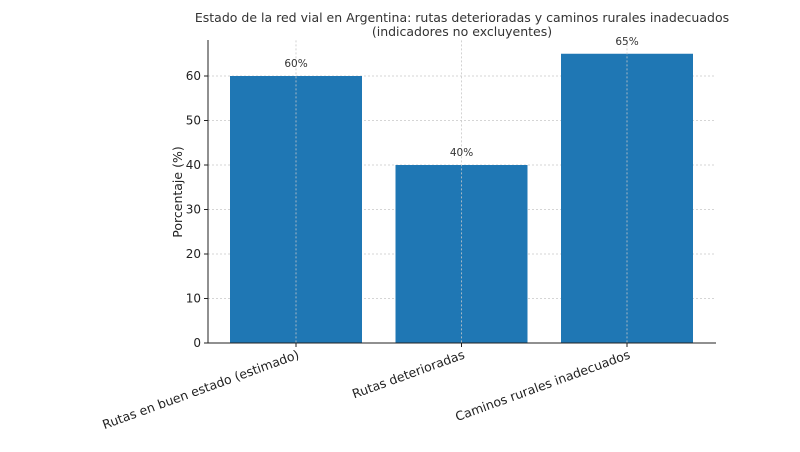  Describe the element at coordinates (461, 153) in the screenshot. I see `bar-data-label: 40%` at that location.